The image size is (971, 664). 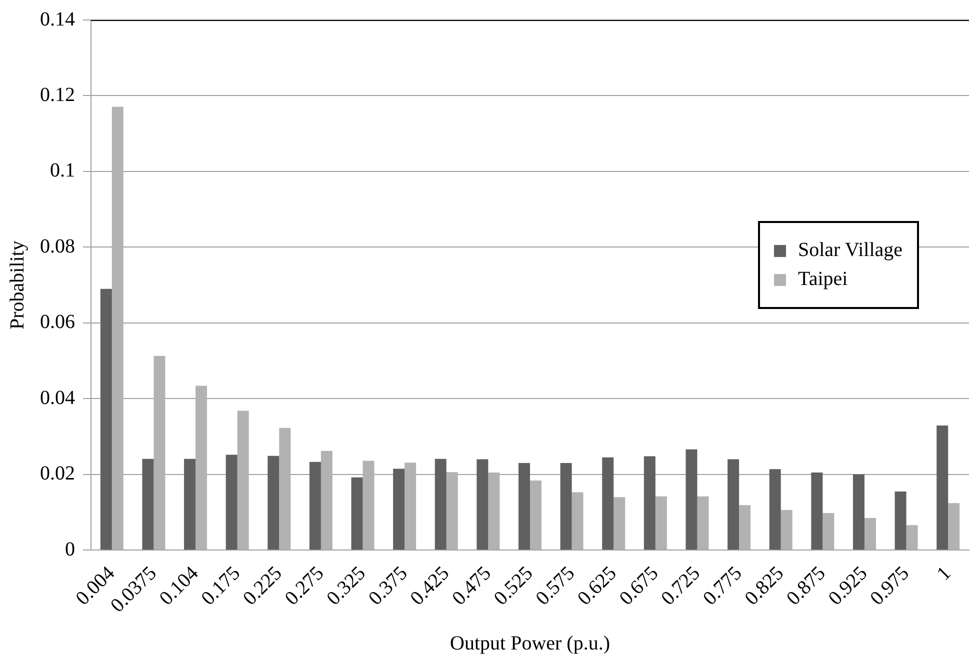 What do you see at coordinates (57, 246) in the screenshot?
I see `y-tick-label: 0.08` at bounding box center [57, 246].